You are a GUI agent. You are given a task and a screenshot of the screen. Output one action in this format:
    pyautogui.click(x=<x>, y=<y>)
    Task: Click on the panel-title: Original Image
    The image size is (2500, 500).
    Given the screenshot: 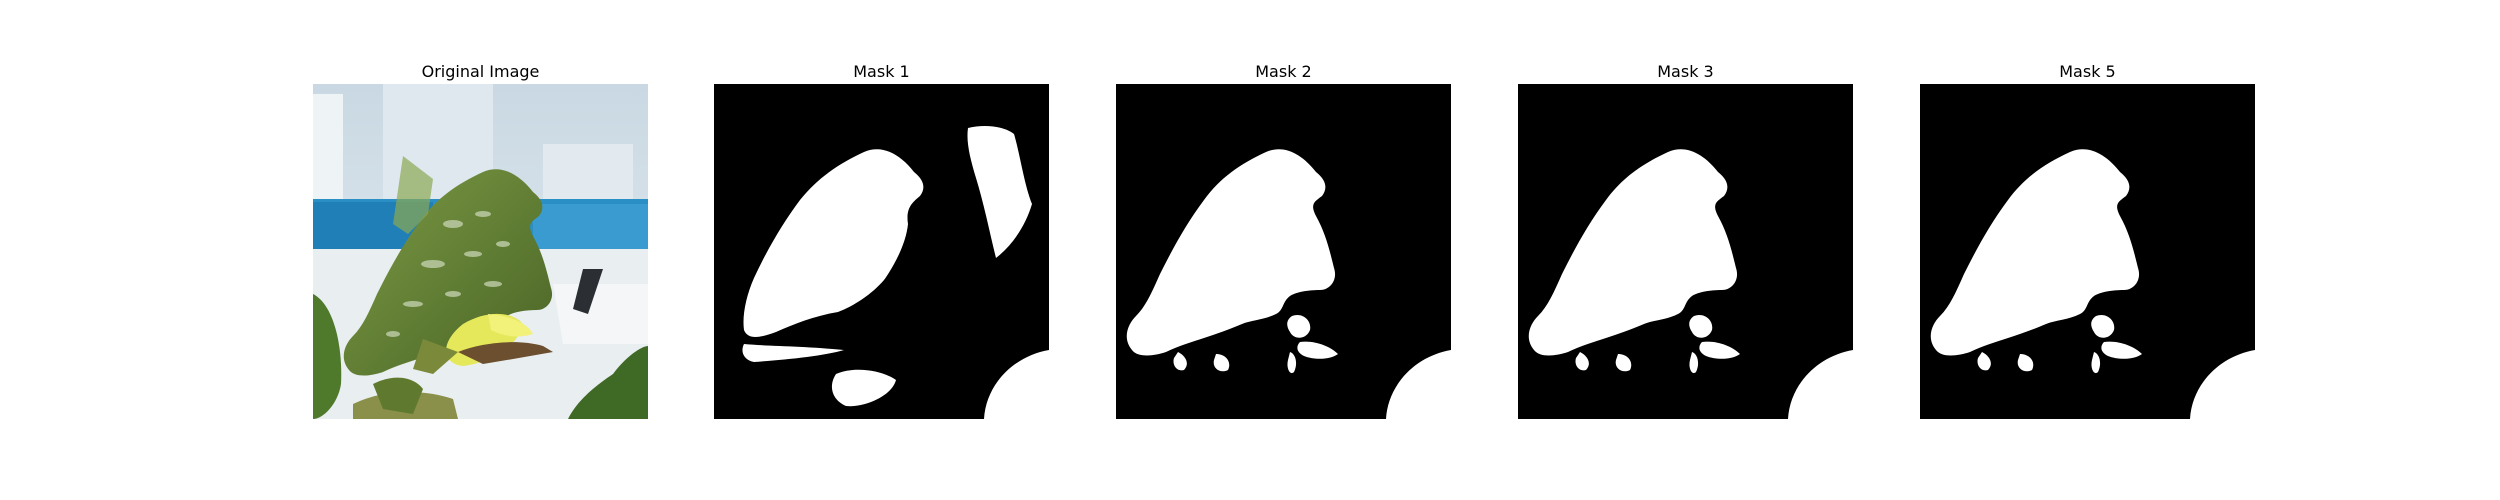 What is the action you would take?
    pyautogui.click(x=480, y=71)
    